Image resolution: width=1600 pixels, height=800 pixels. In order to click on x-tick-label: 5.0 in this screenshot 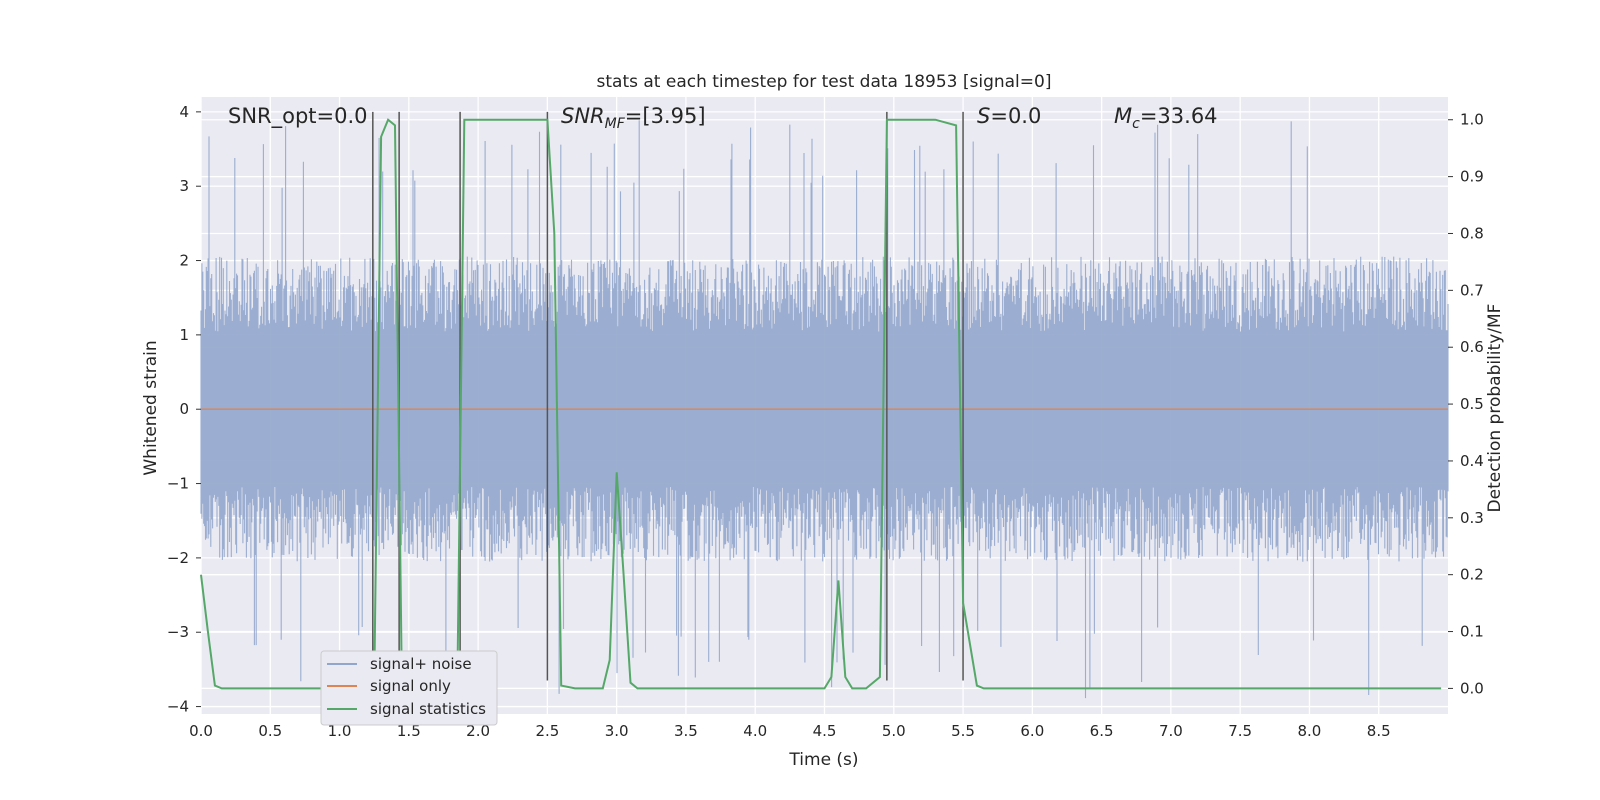, I will do `click(894, 731)`.